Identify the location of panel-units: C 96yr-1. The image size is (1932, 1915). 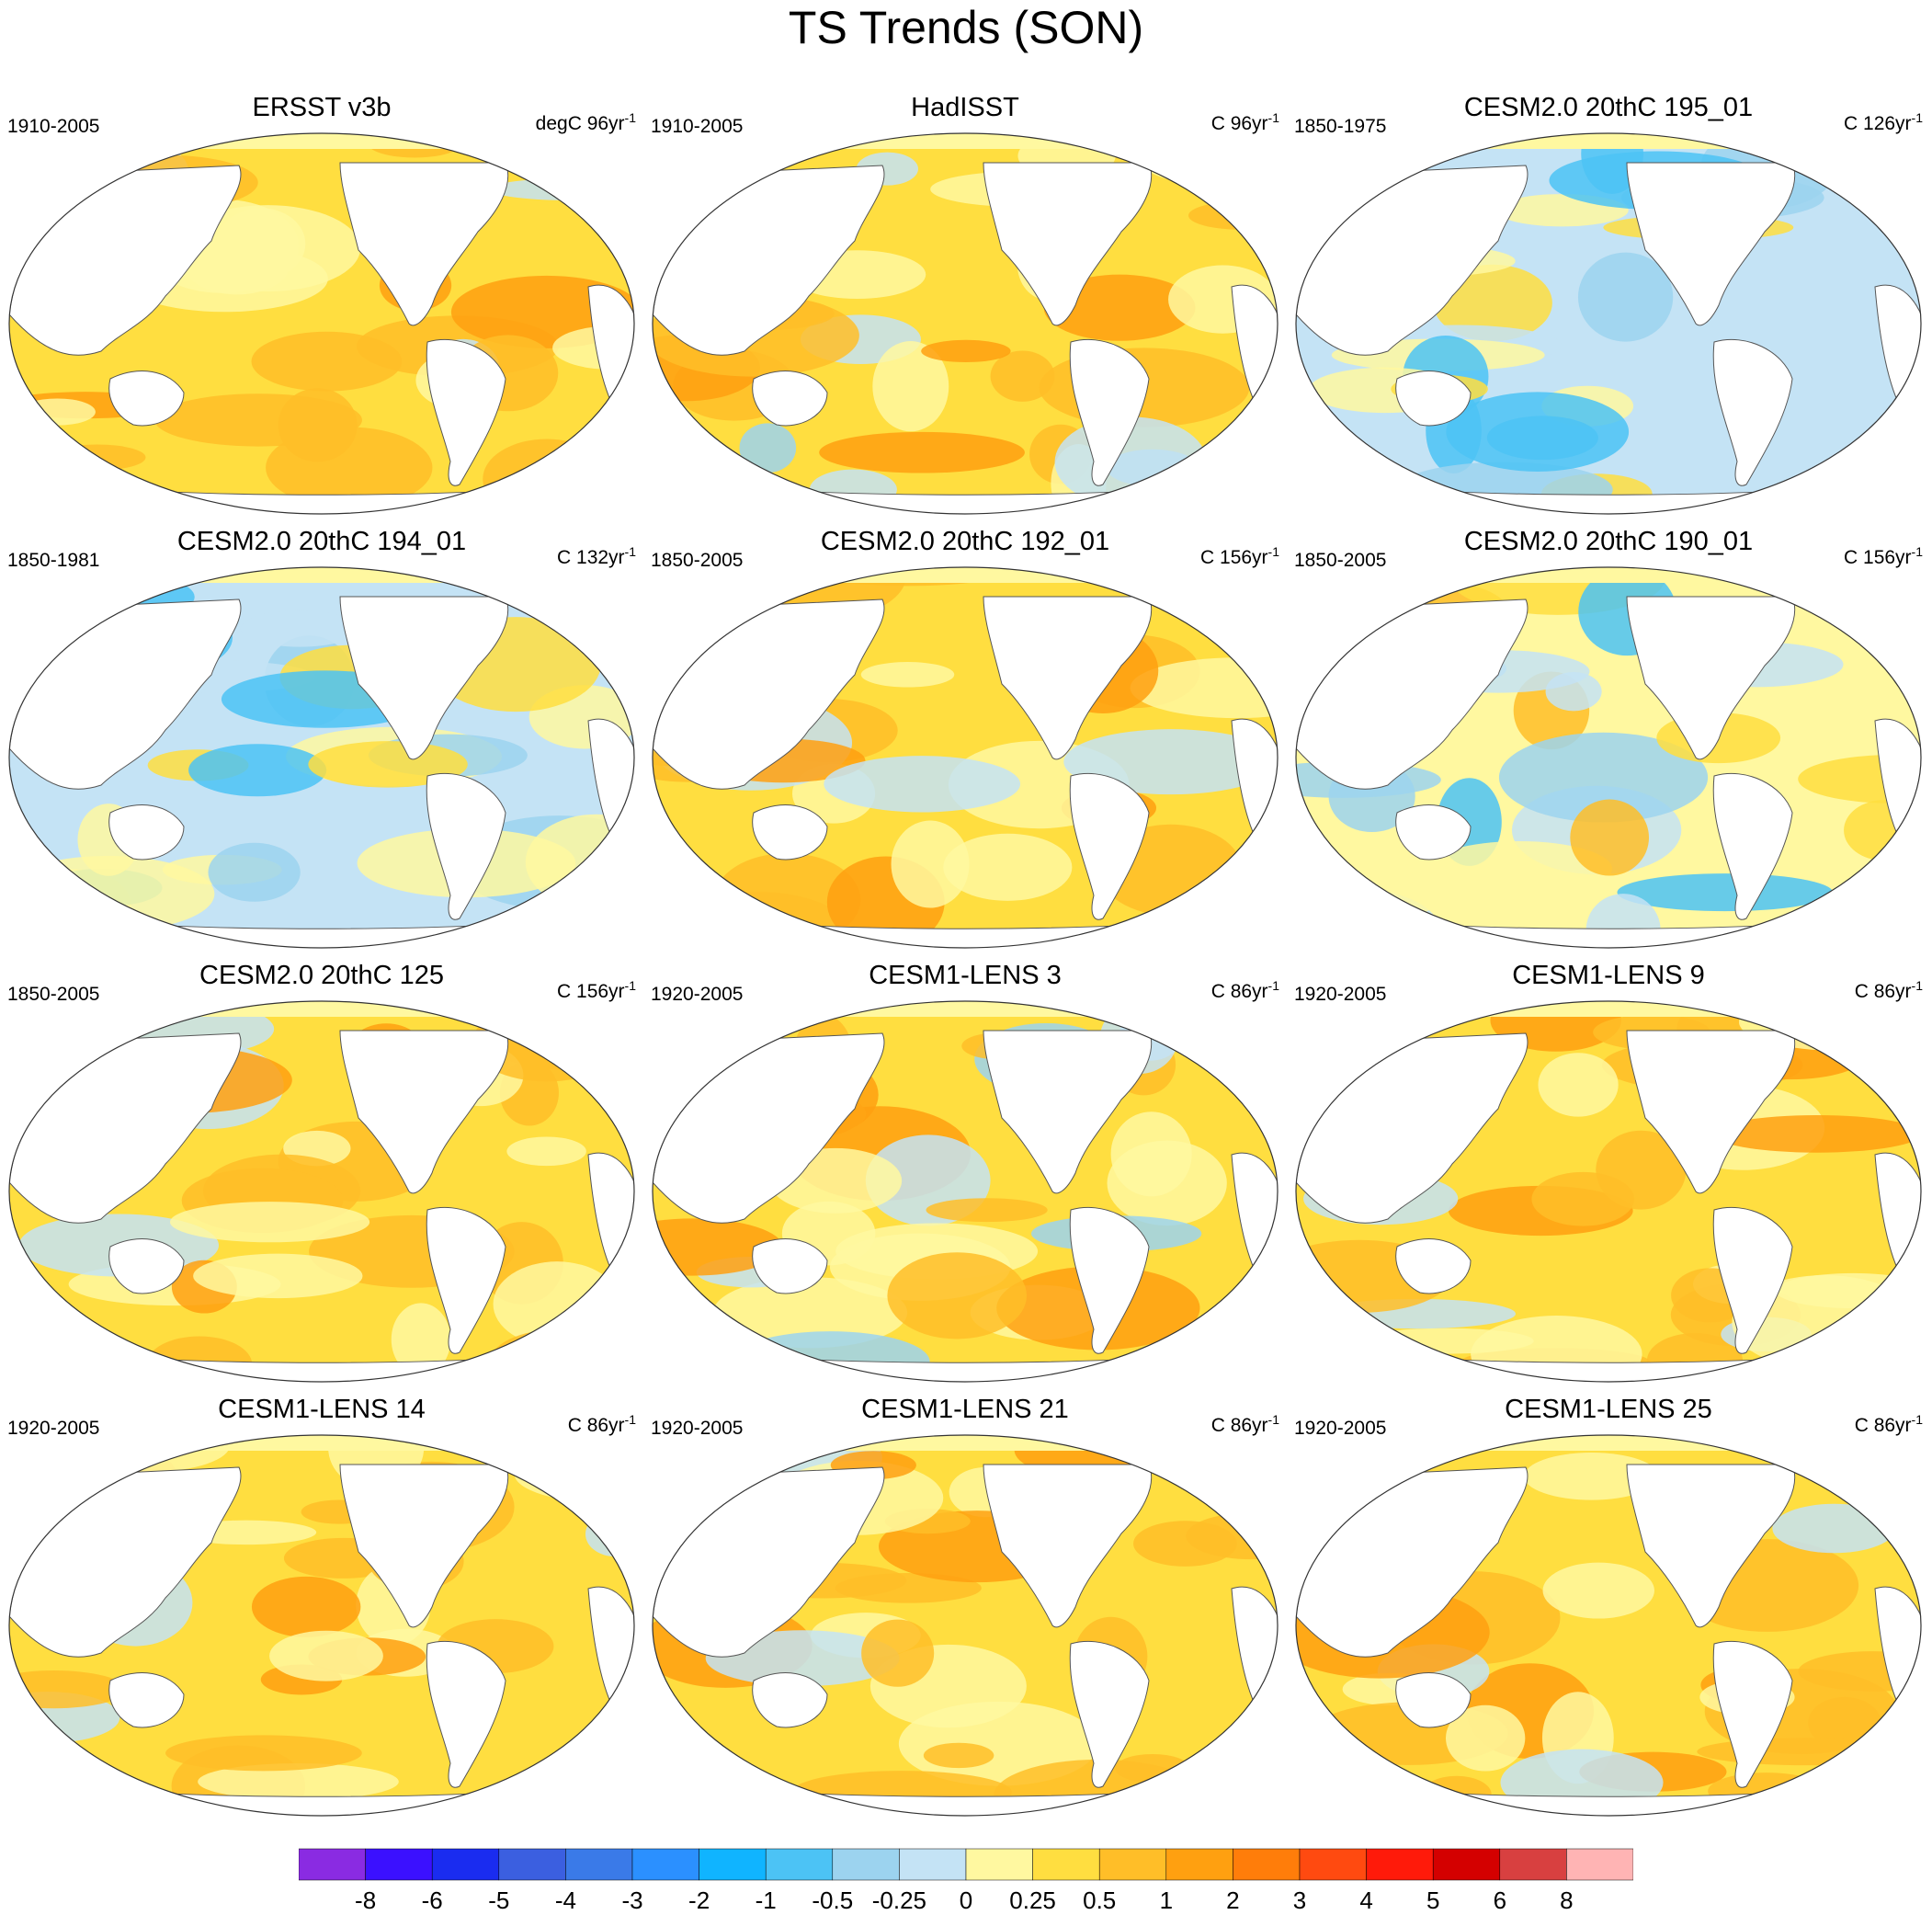
(1245, 122).